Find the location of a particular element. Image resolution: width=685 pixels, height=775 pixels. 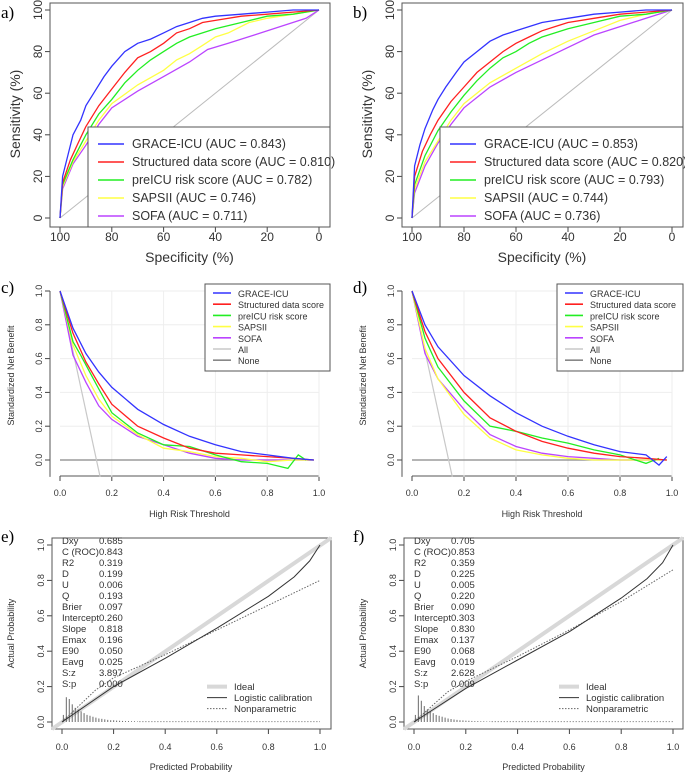

stat-name: U is located at coordinates (417, 585).